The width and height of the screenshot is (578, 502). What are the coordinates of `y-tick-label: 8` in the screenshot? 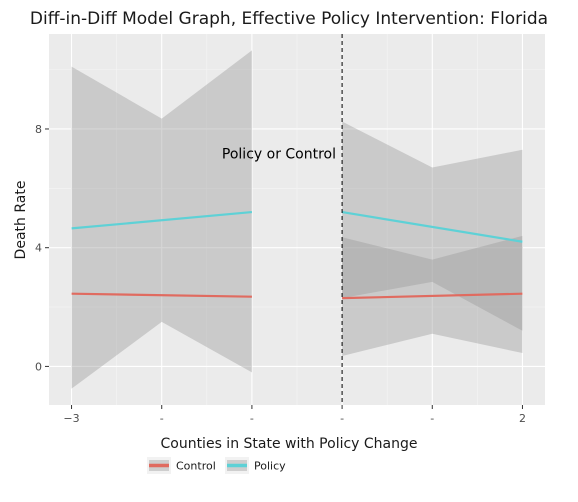 It's located at (38, 129).